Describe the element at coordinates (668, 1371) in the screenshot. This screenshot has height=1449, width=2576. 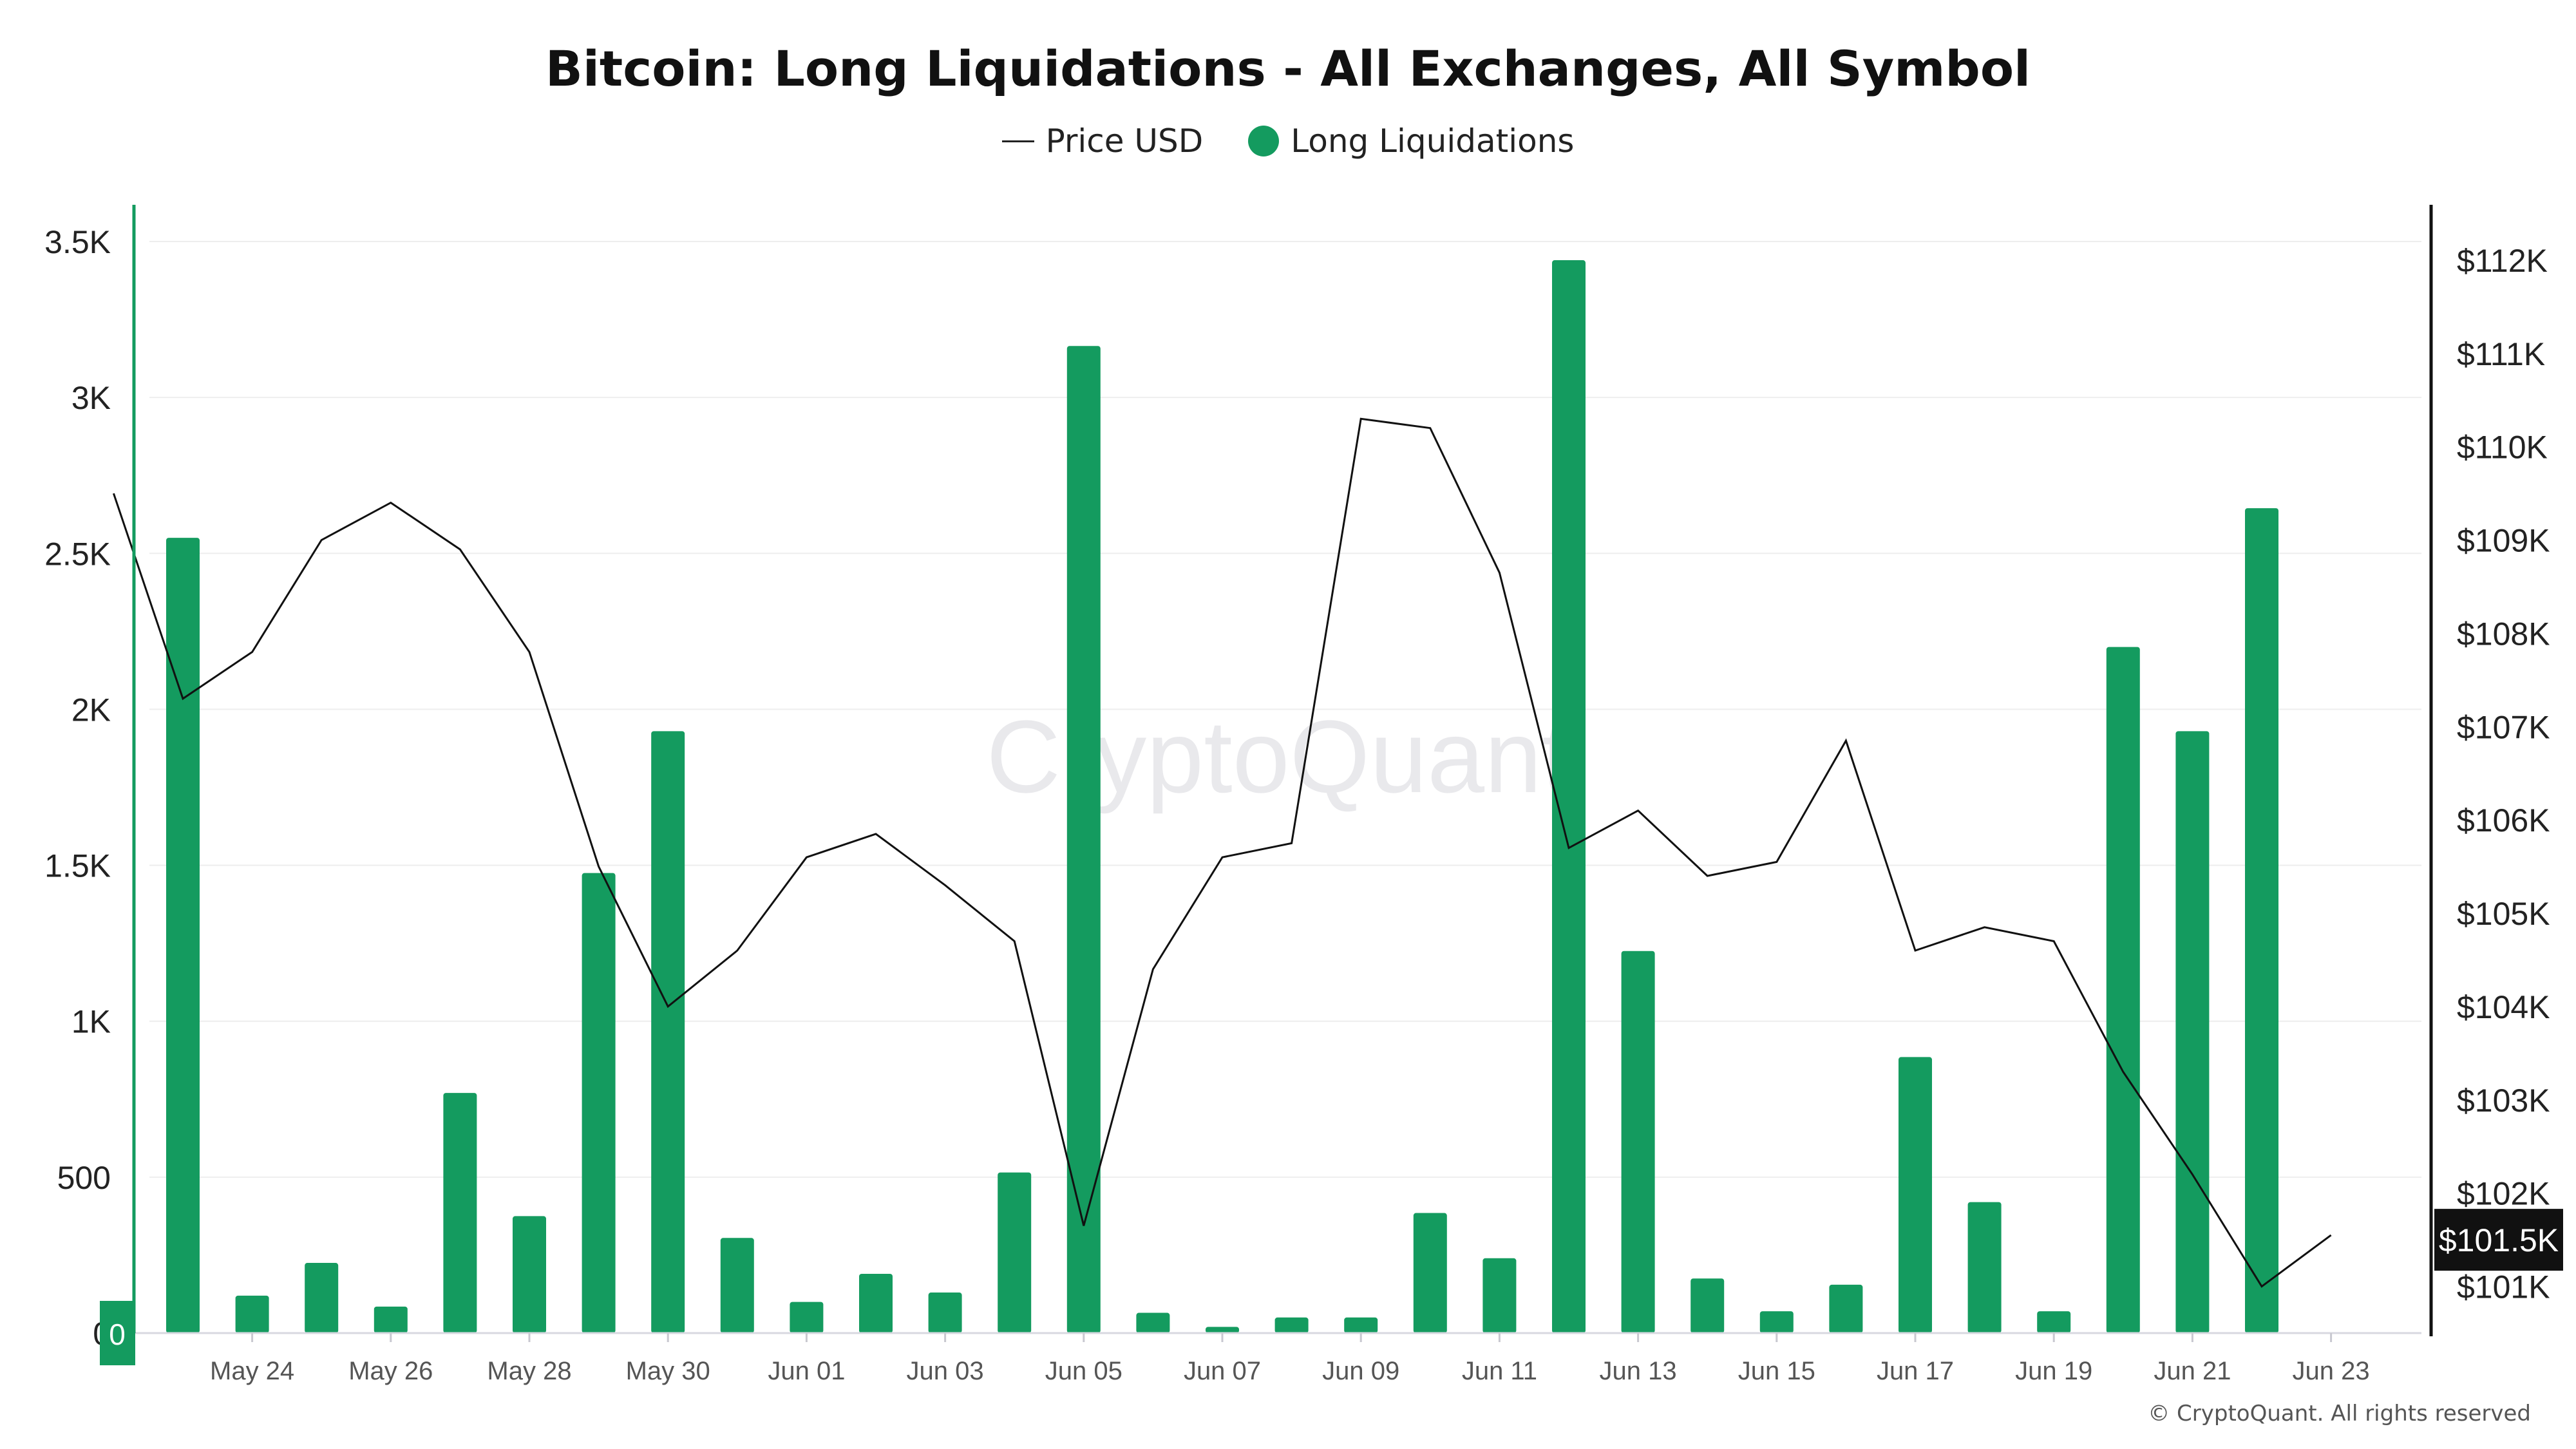
I see `x-tick-label: May 30` at that location.